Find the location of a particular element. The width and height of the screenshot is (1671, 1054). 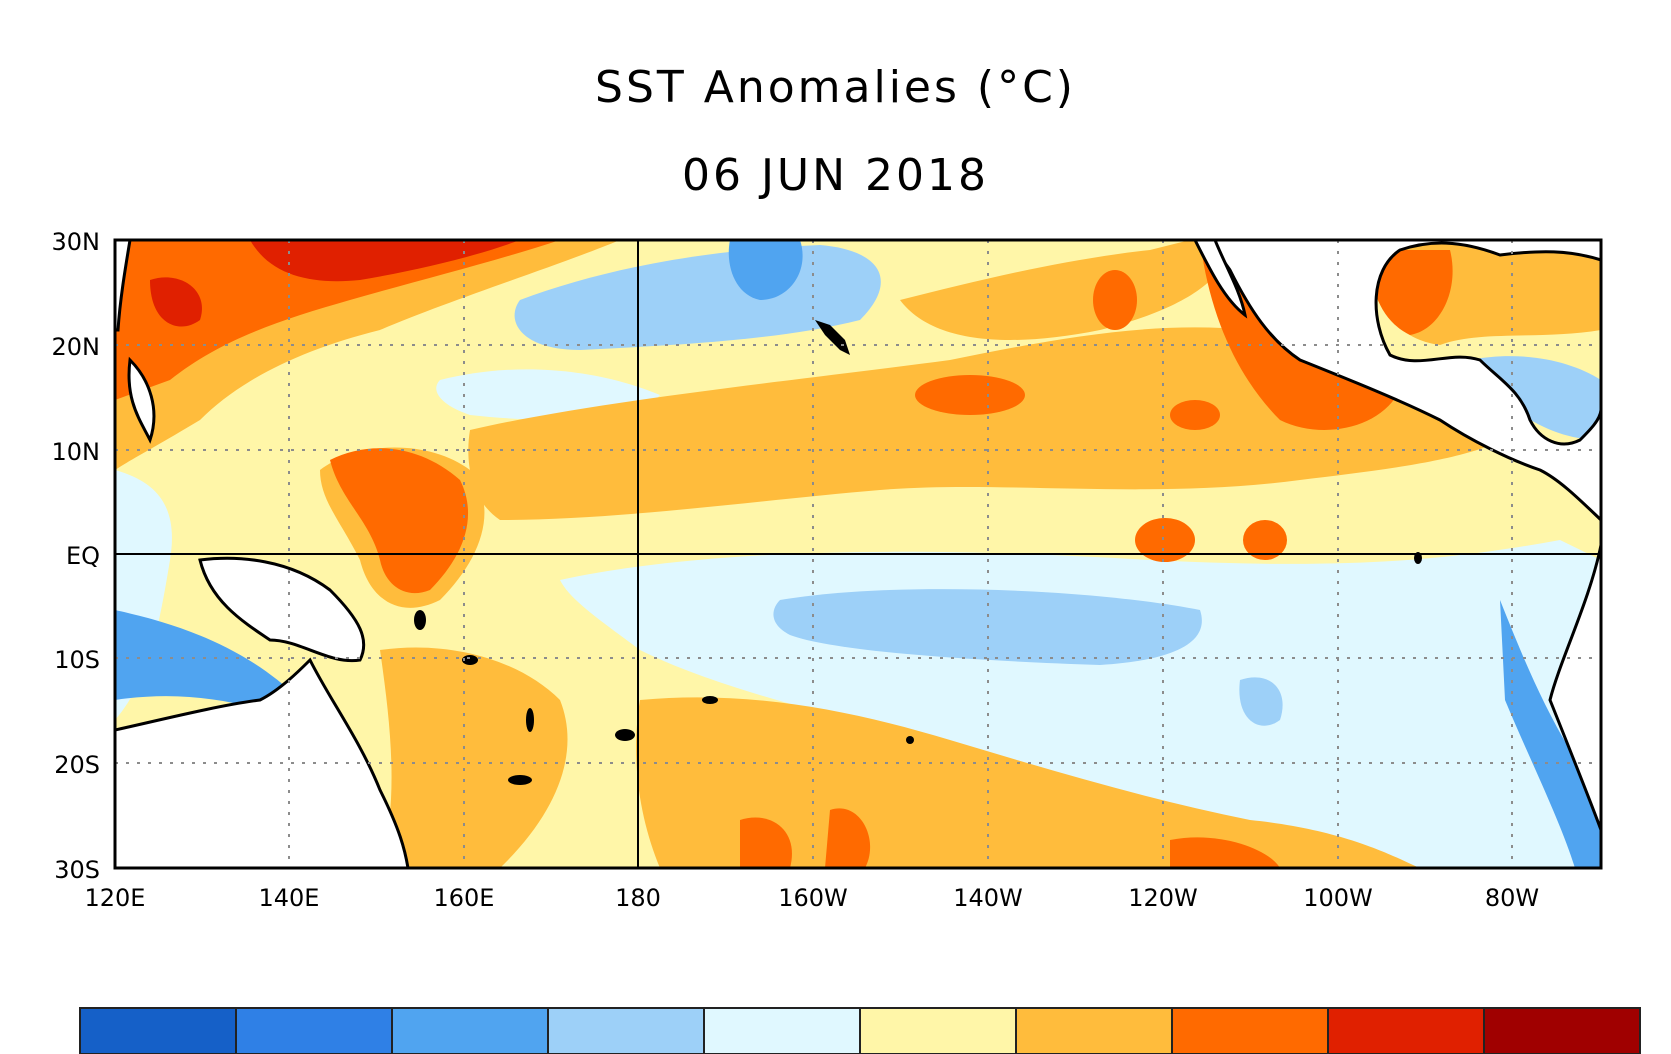

lon-label: 120E is located at coordinates (115, 898).